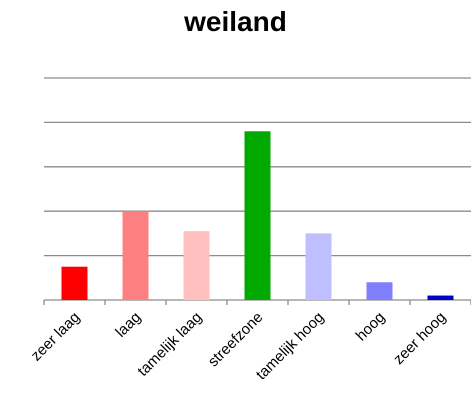 The width and height of the screenshot is (471, 410). What do you see at coordinates (196, 265) in the screenshot?
I see `bar-tamelijk-laag` at bounding box center [196, 265].